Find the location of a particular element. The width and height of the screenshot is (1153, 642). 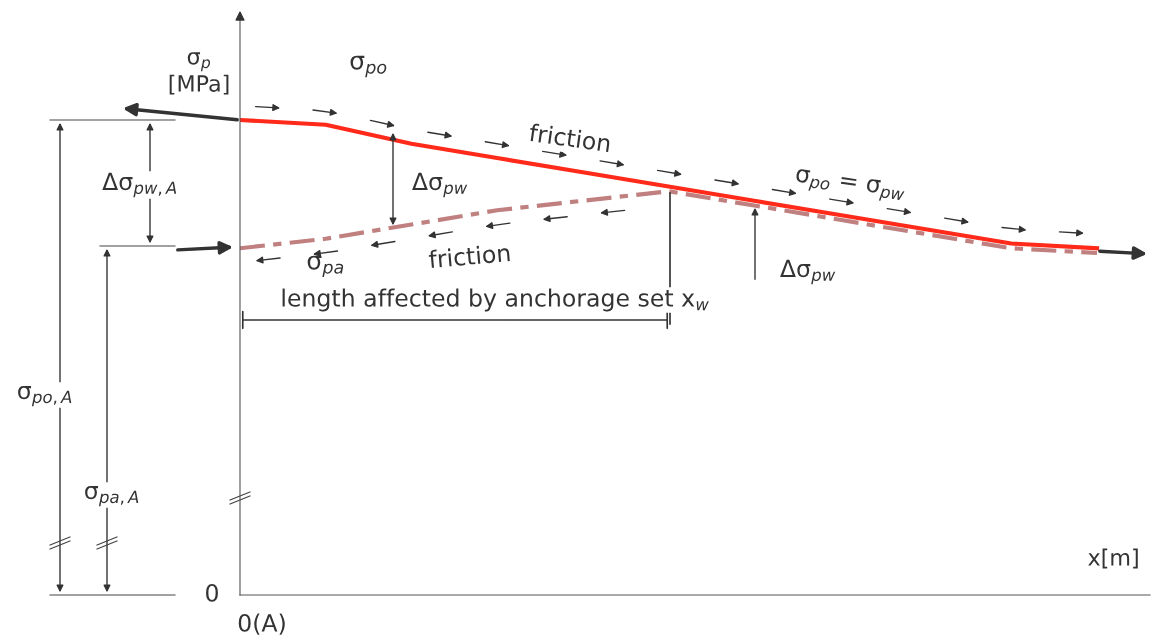

x-axis-title: x[m] is located at coordinates (1113, 558).